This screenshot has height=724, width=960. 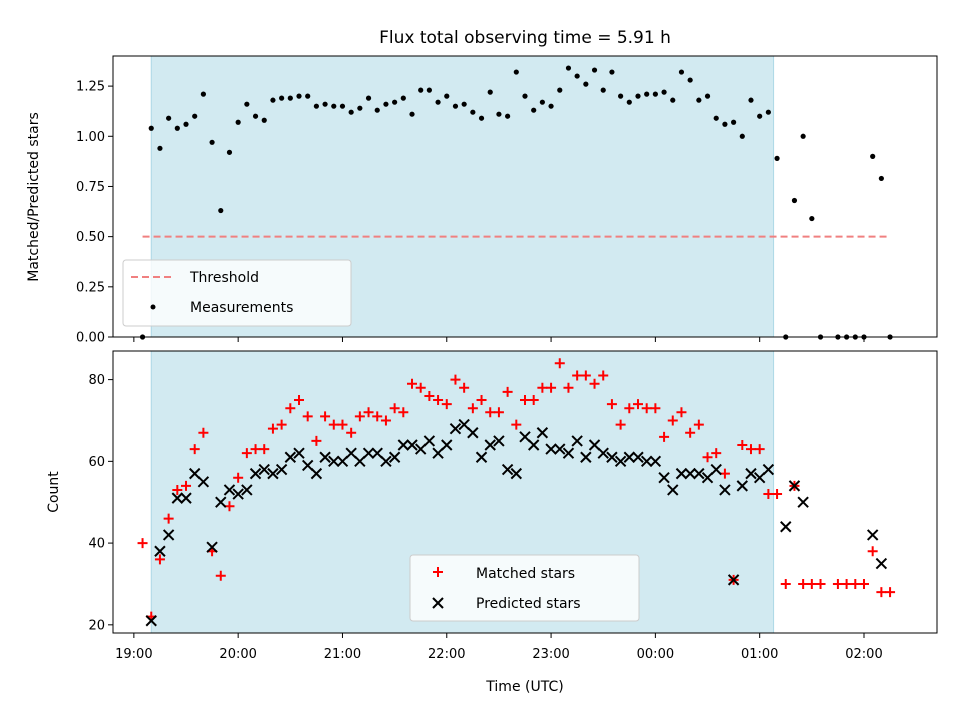 What do you see at coordinates (224, 278) in the screenshot?
I see `legend-threshold-label: Threshold` at bounding box center [224, 278].